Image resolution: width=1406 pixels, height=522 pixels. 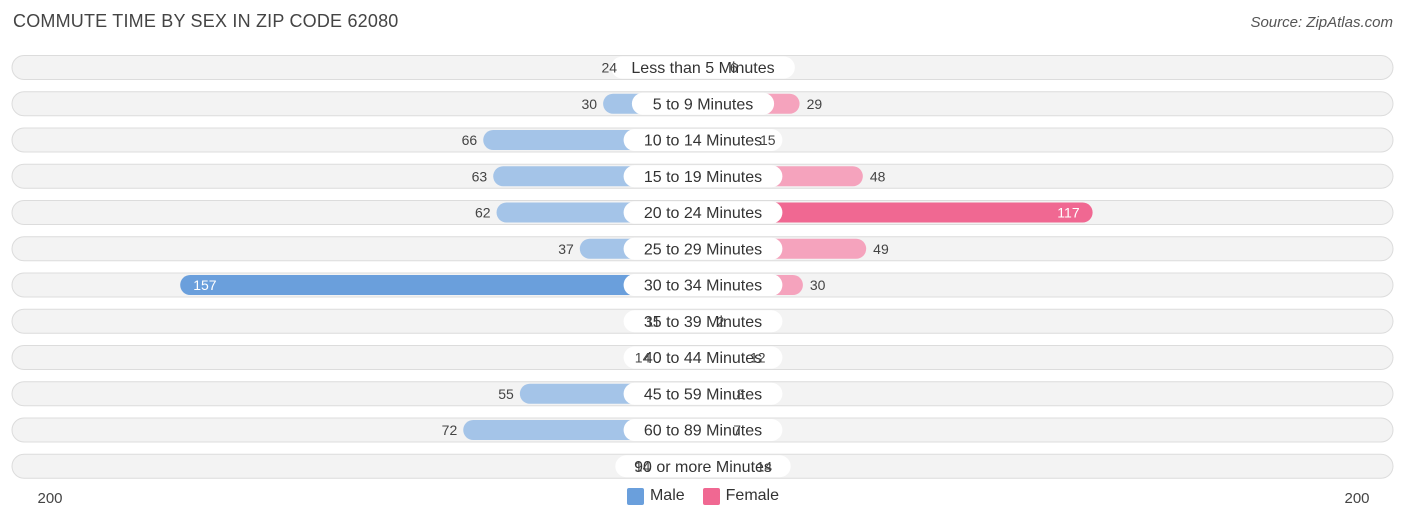 I want to click on chart-row: 25 to 29 Minutes 37 49, so click(x=702, y=249).